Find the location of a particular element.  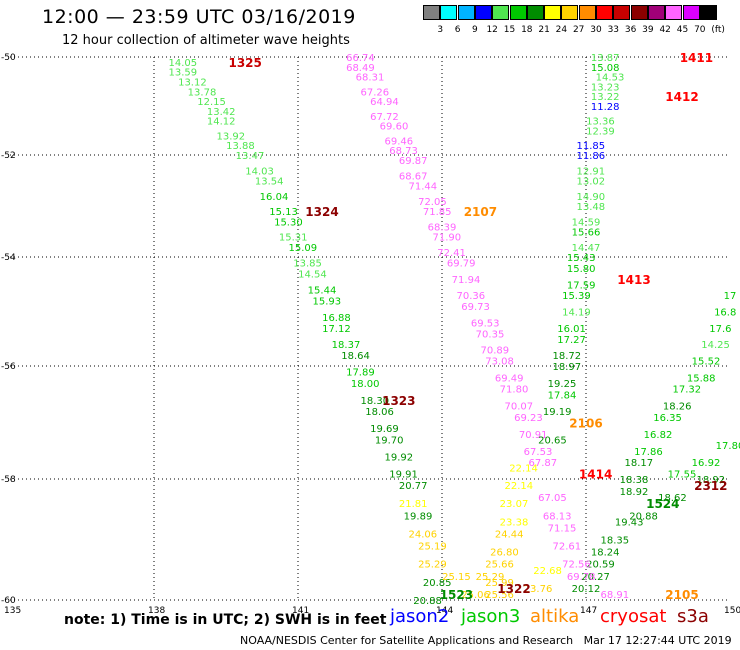

swh-value: 20.65 is located at coordinates (552, 440).